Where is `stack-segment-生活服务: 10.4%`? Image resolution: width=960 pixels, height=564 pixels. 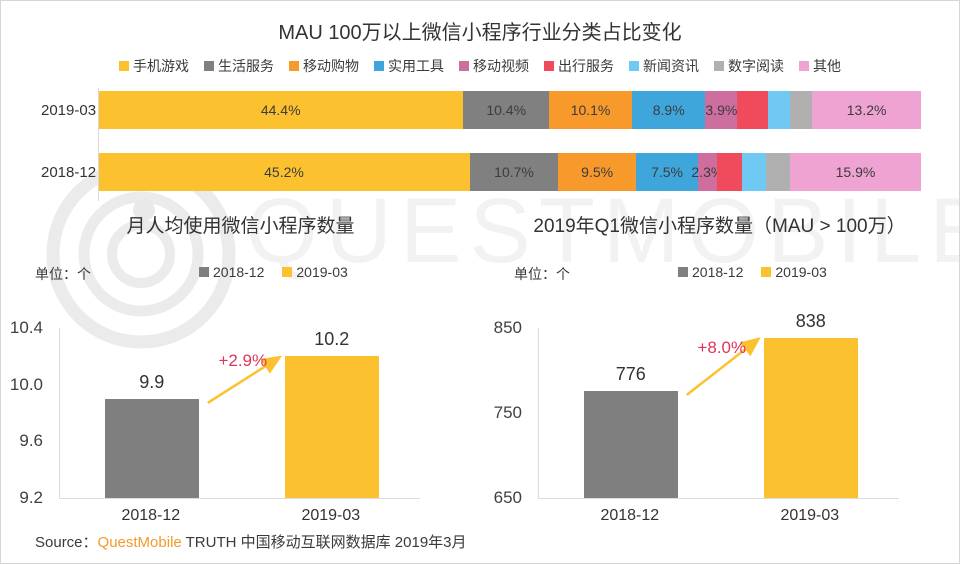
stack-segment-生活服务: 10.4% is located at coordinates (506, 110).